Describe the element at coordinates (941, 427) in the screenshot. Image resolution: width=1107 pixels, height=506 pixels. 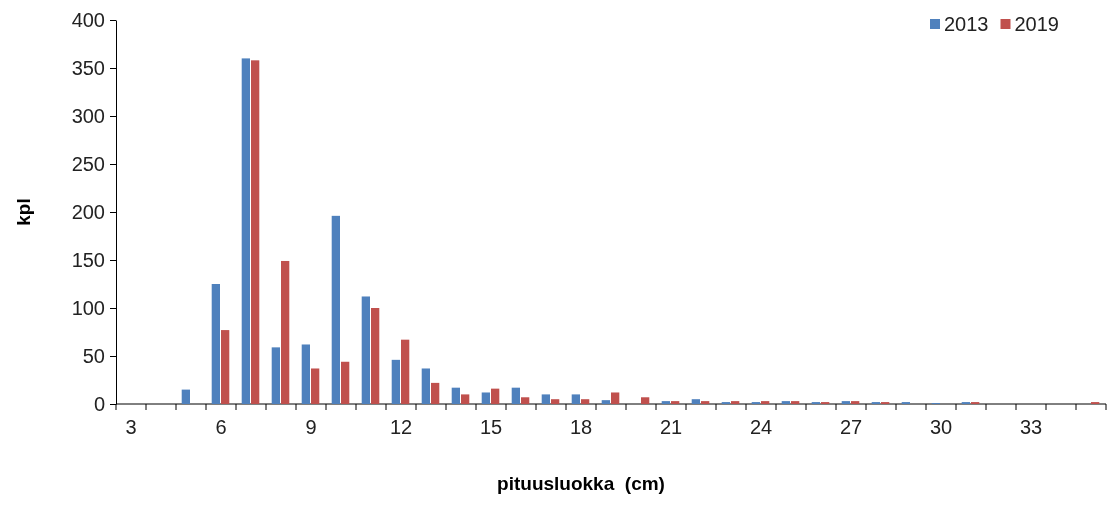
I see `x-tick-label: 30` at that location.